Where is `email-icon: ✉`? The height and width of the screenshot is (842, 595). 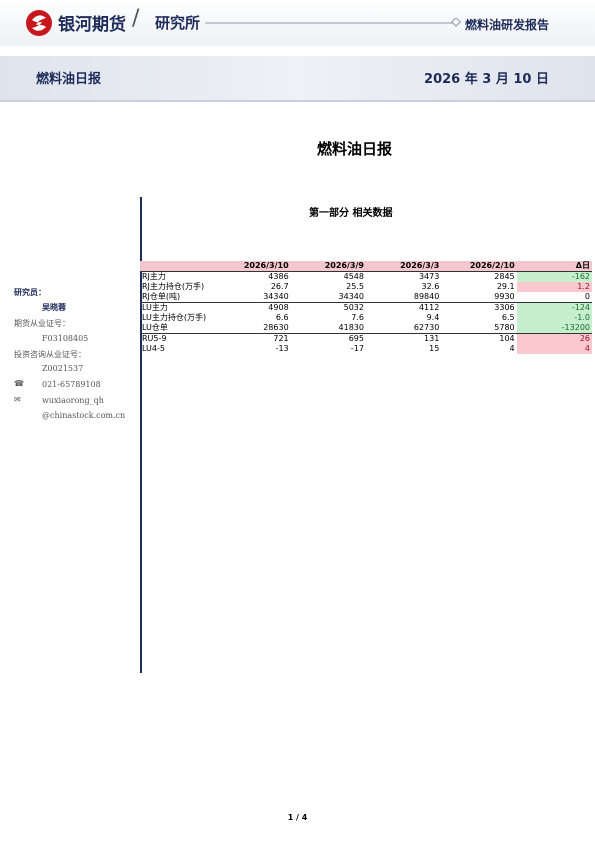
email-icon: ✉ is located at coordinates (17, 399).